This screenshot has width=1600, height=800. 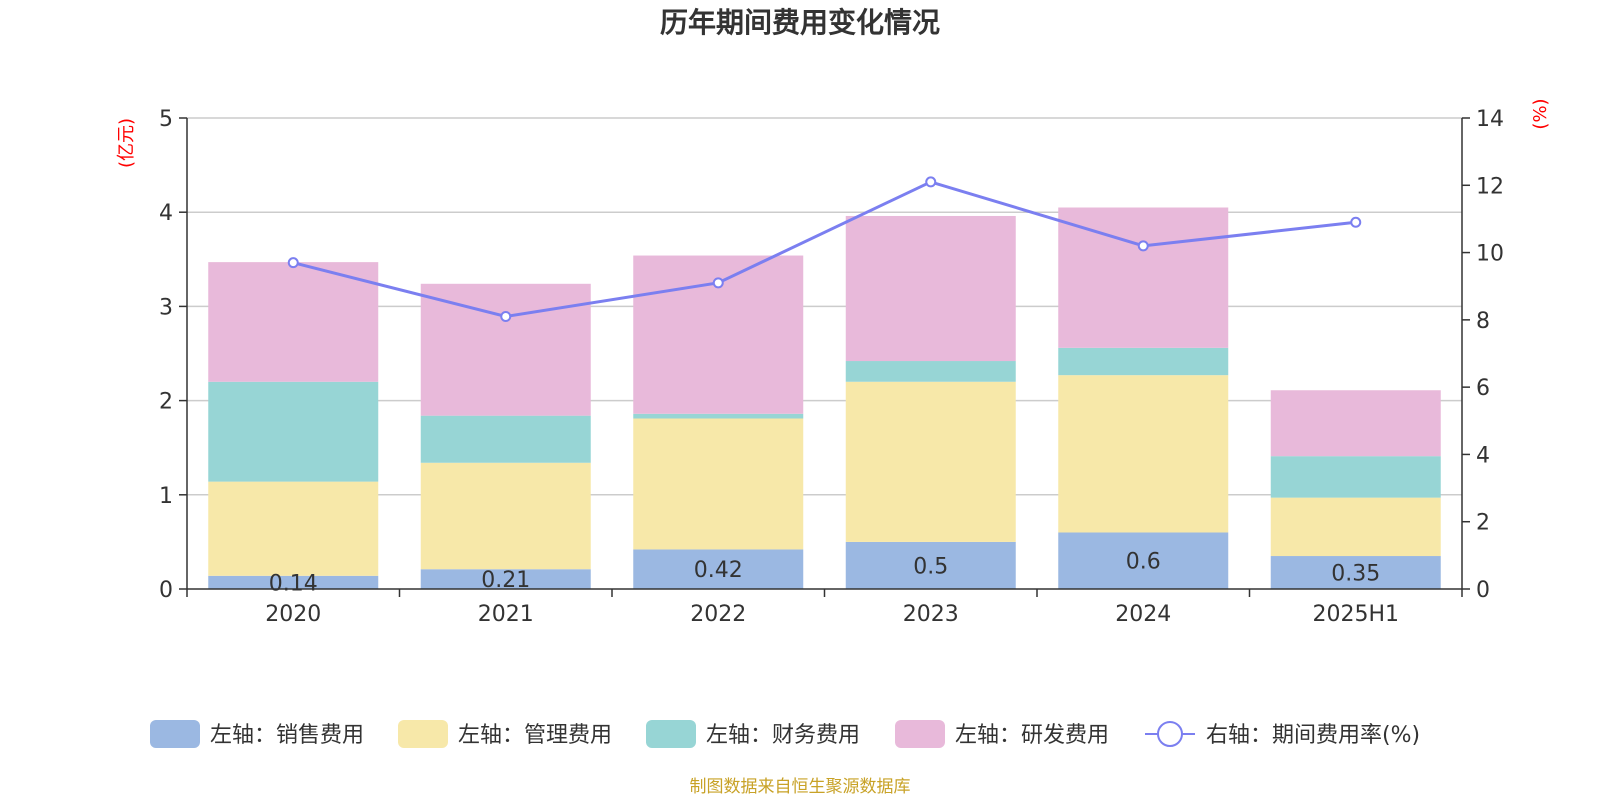 What do you see at coordinates (166, 213) in the screenshot?
I see `left-tick-label: 4` at bounding box center [166, 213].